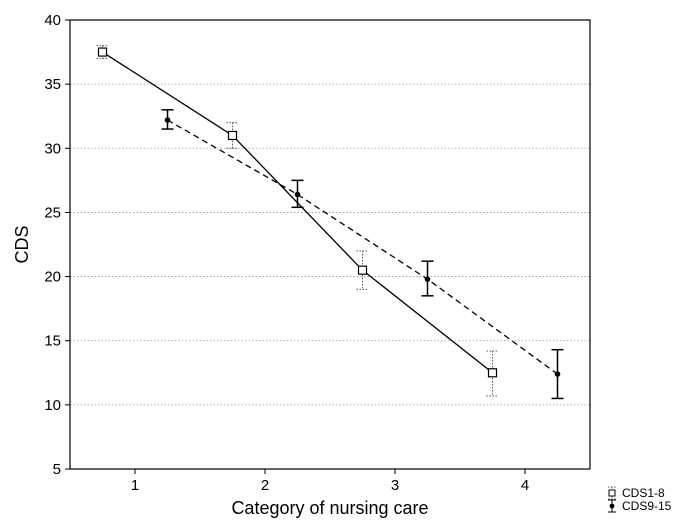  What do you see at coordinates (52, 20) in the screenshot?
I see `y-tick-label: 40` at bounding box center [52, 20].